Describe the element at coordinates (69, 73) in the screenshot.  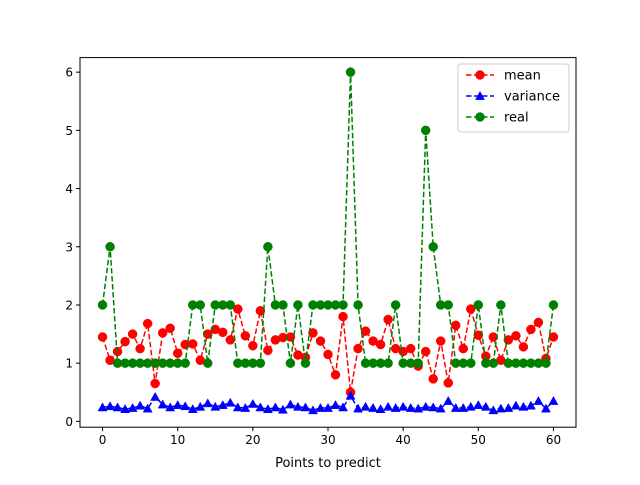
I see `y-tick-label: 6` at that location.